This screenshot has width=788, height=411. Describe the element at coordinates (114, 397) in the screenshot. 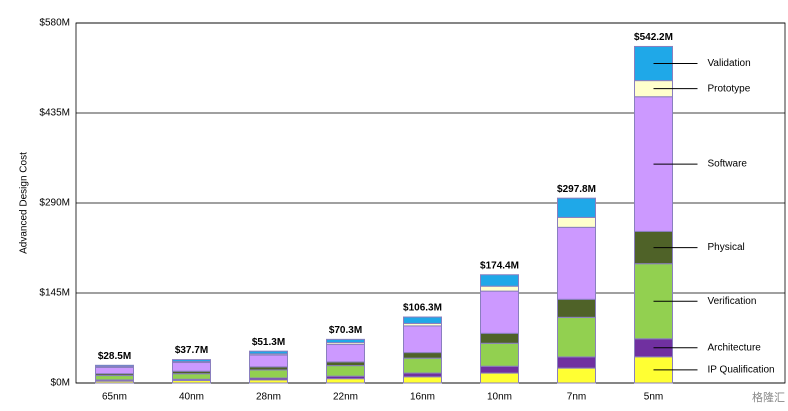

I see `x-tick-label: 65nm` at that location.